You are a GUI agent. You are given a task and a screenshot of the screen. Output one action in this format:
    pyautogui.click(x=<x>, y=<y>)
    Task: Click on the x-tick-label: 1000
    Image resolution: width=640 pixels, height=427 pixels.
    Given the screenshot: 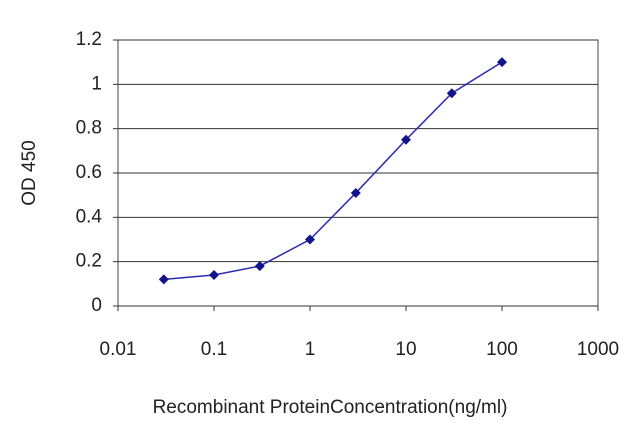 What is the action you would take?
    pyautogui.click(x=598, y=349)
    